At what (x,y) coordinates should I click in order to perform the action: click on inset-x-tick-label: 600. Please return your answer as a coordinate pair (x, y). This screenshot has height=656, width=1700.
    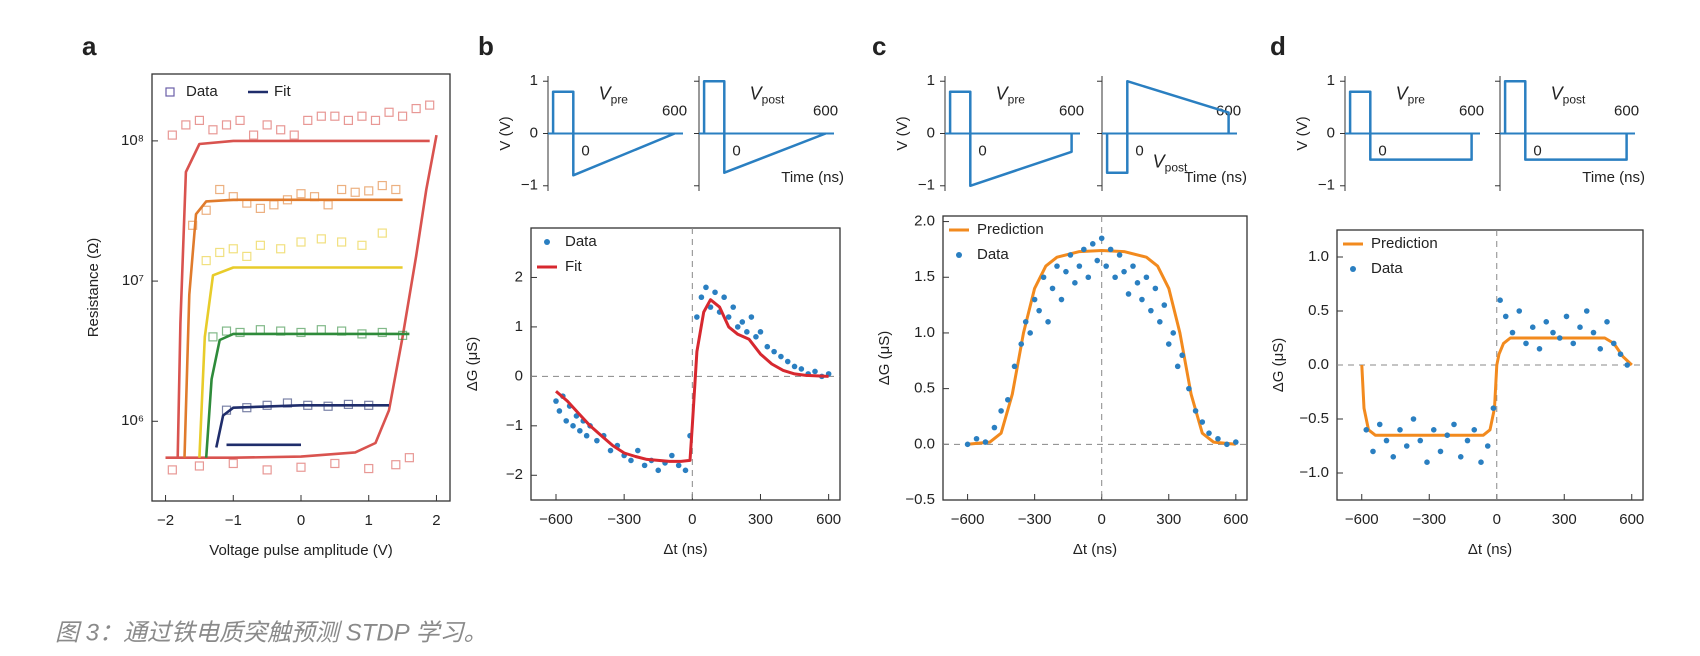
    Looking at the image, I should click on (1626, 110).